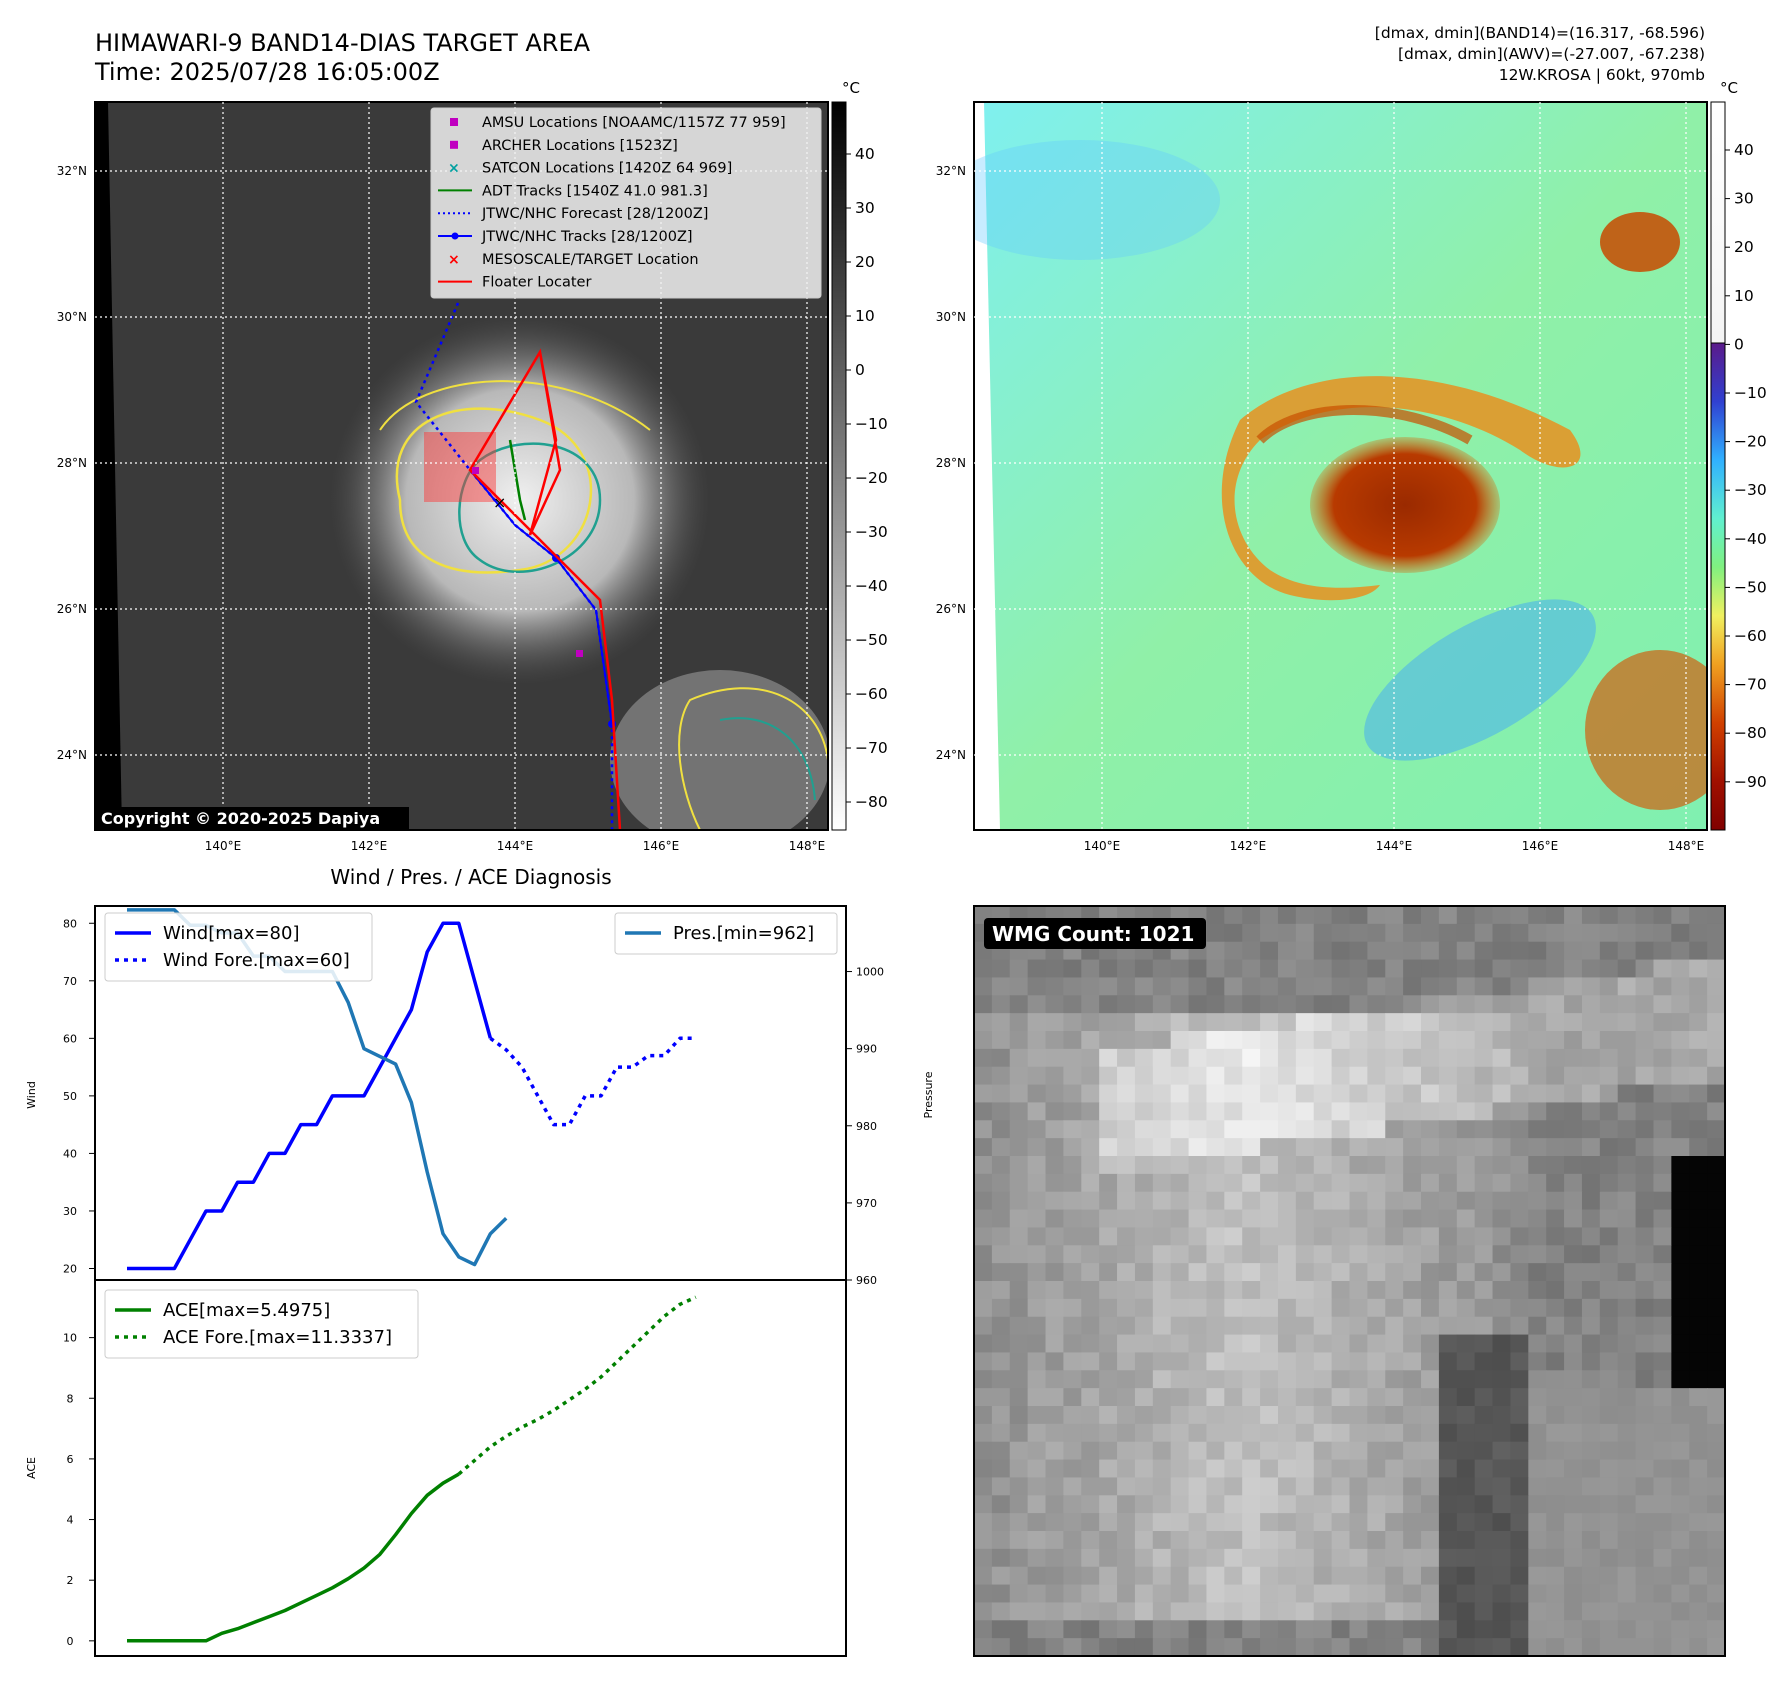  I want to click on longitude-label: 144°E, so click(515, 846).